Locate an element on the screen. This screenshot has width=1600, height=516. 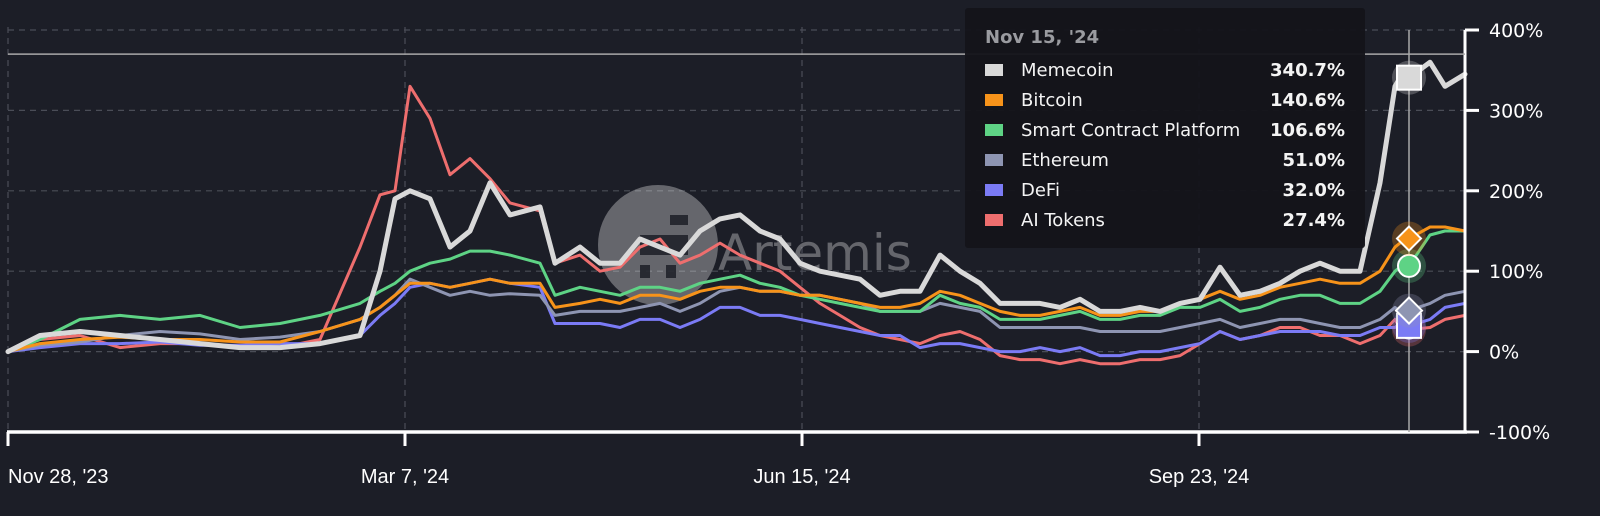
y-tick-label: 100% is located at coordinates (1516, 272).